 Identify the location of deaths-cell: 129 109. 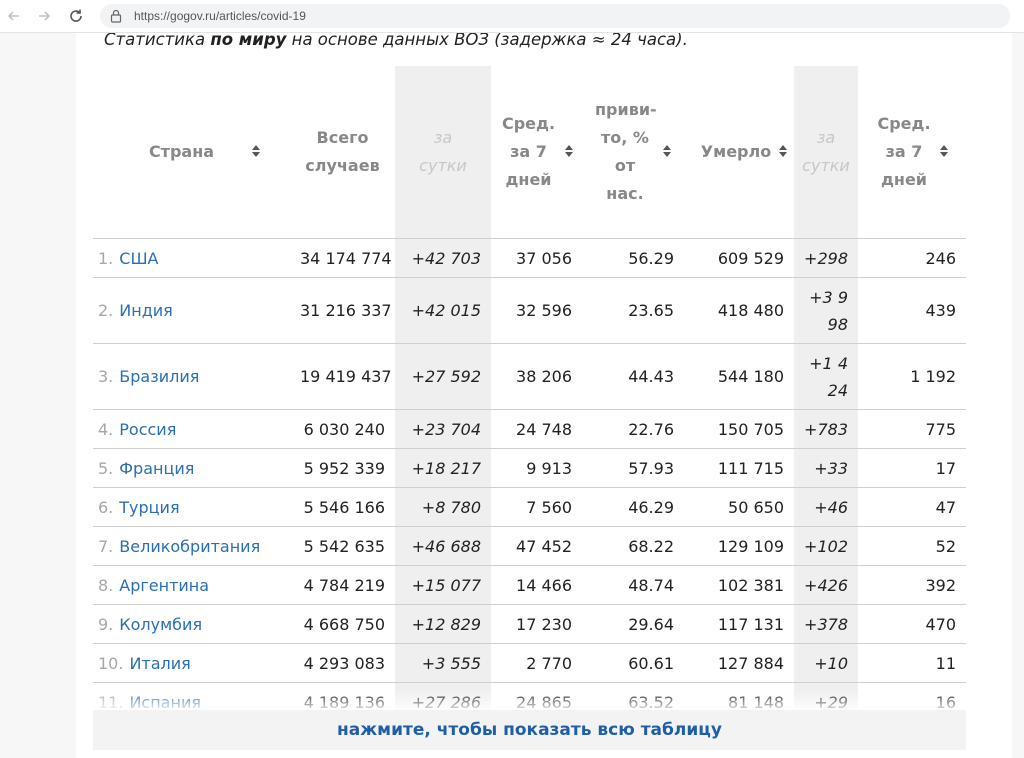
(739, 546).